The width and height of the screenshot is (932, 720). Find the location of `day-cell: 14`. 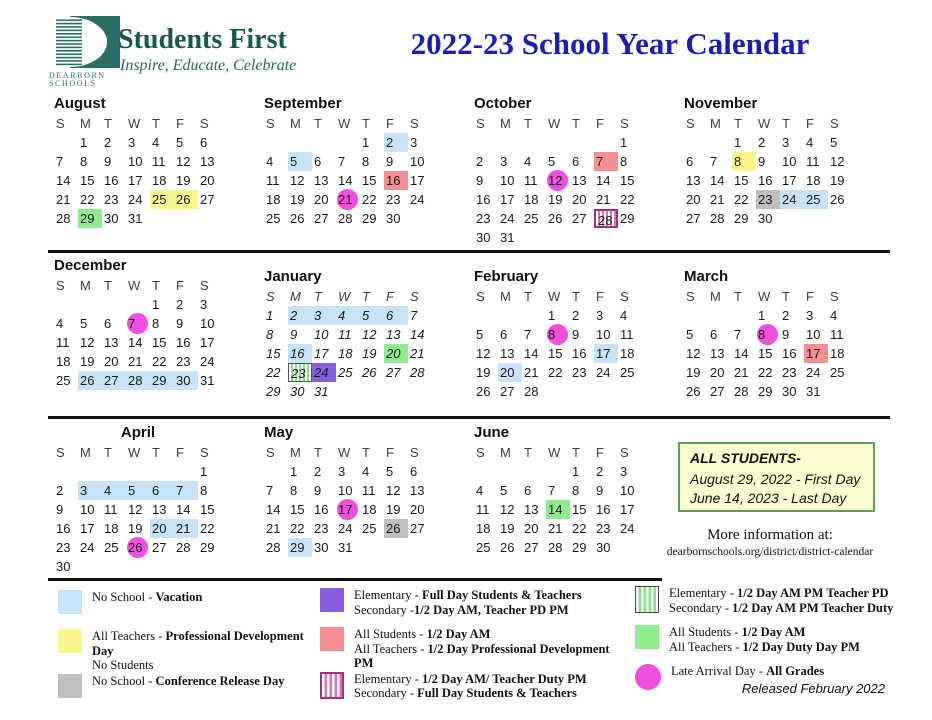

day-cell: 14 is located at coordinates (531, 353).